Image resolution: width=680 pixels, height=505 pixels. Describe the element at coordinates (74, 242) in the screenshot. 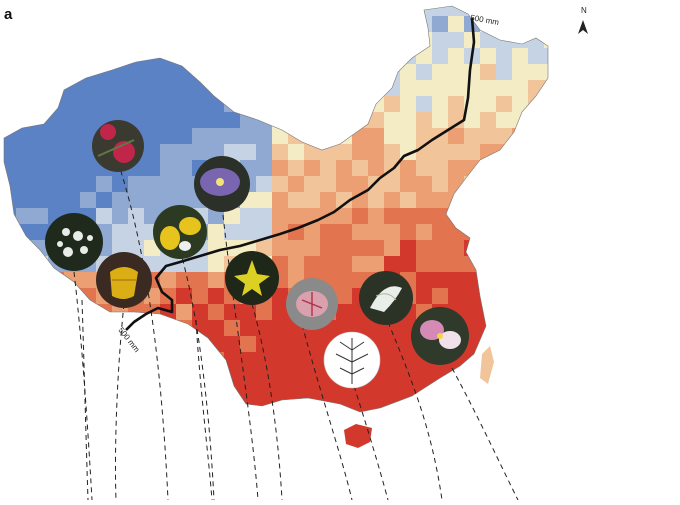

I see `white-cluster-flower-photo` at that location.